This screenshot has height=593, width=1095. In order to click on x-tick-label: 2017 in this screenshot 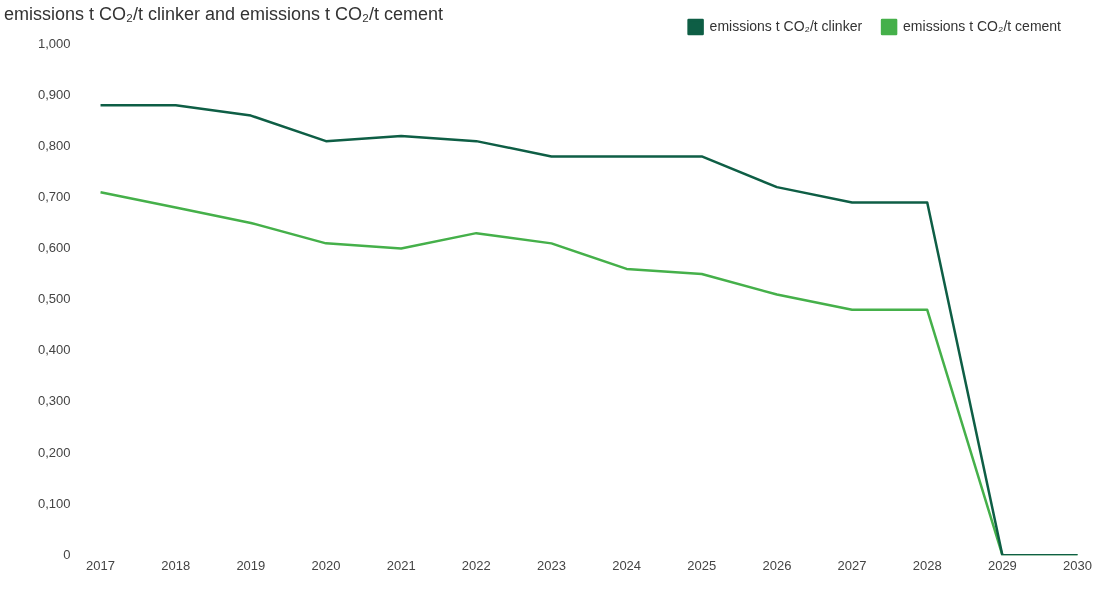, I will do `click(100, 565)`.